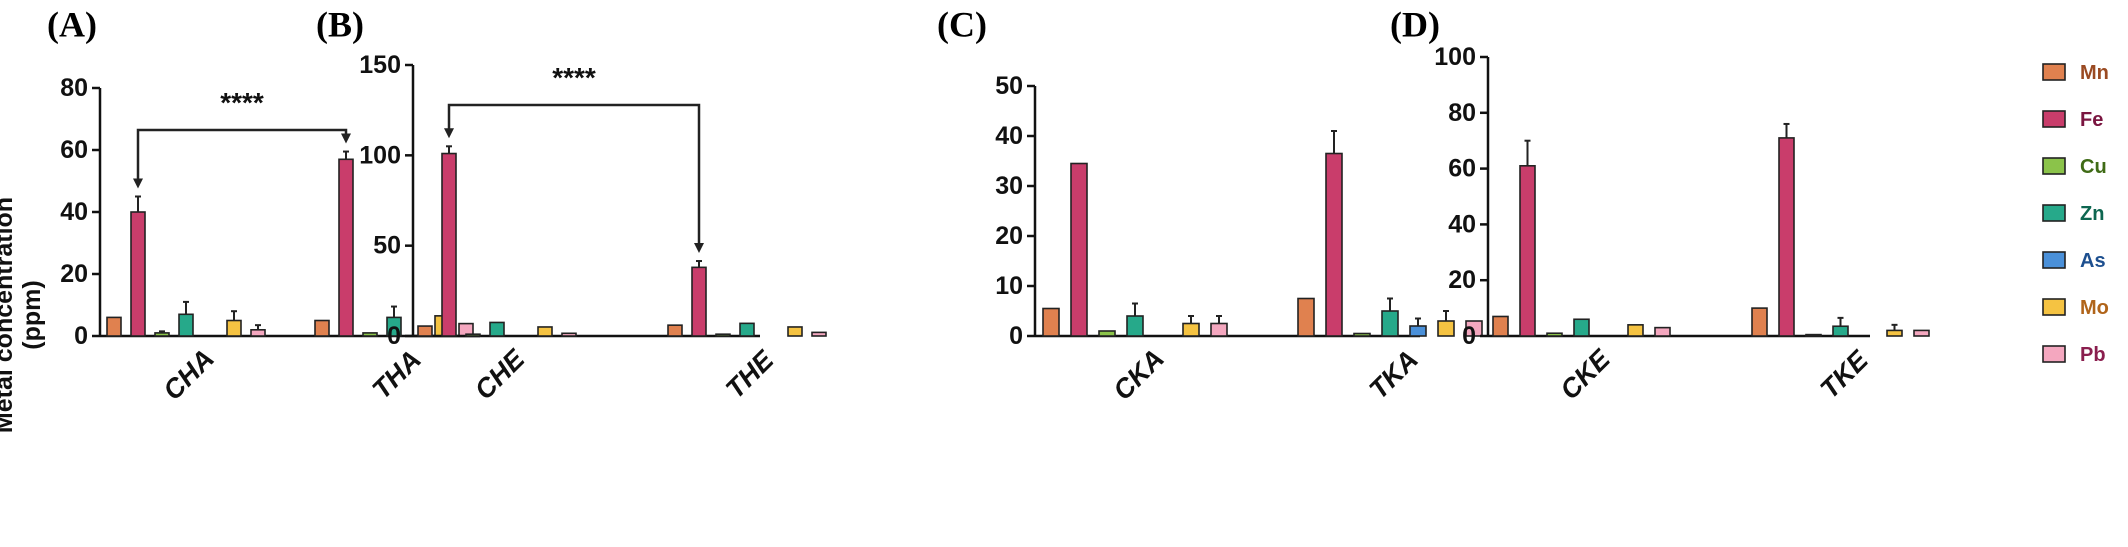  Describe the element at coordinates (747, 329) in the screenshot. I see `bar-the-zn` at that location.